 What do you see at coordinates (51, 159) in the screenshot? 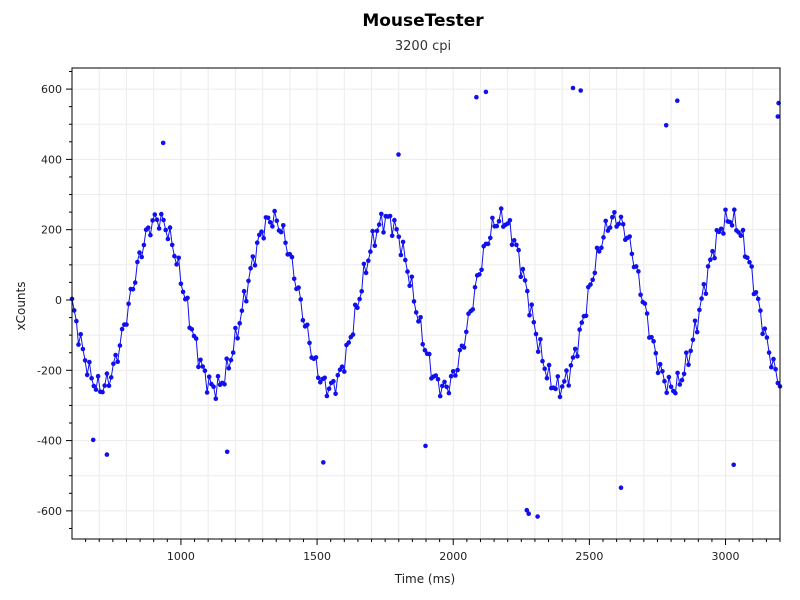
I see `y-tick-label: 400` at bounding box center [51, 159].